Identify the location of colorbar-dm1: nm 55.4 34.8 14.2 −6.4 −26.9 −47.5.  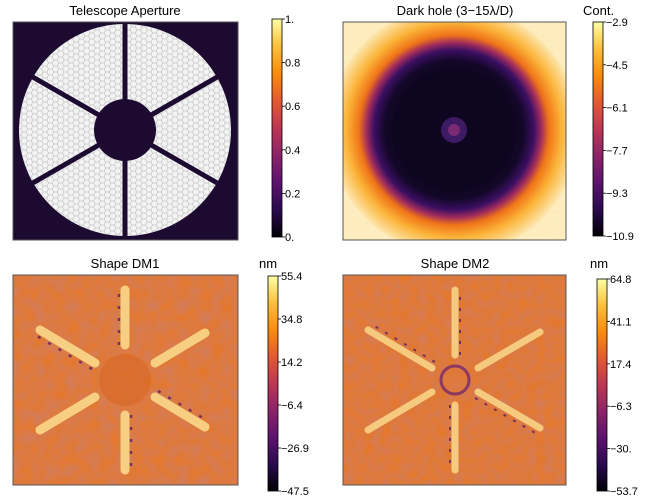
(284, 377).